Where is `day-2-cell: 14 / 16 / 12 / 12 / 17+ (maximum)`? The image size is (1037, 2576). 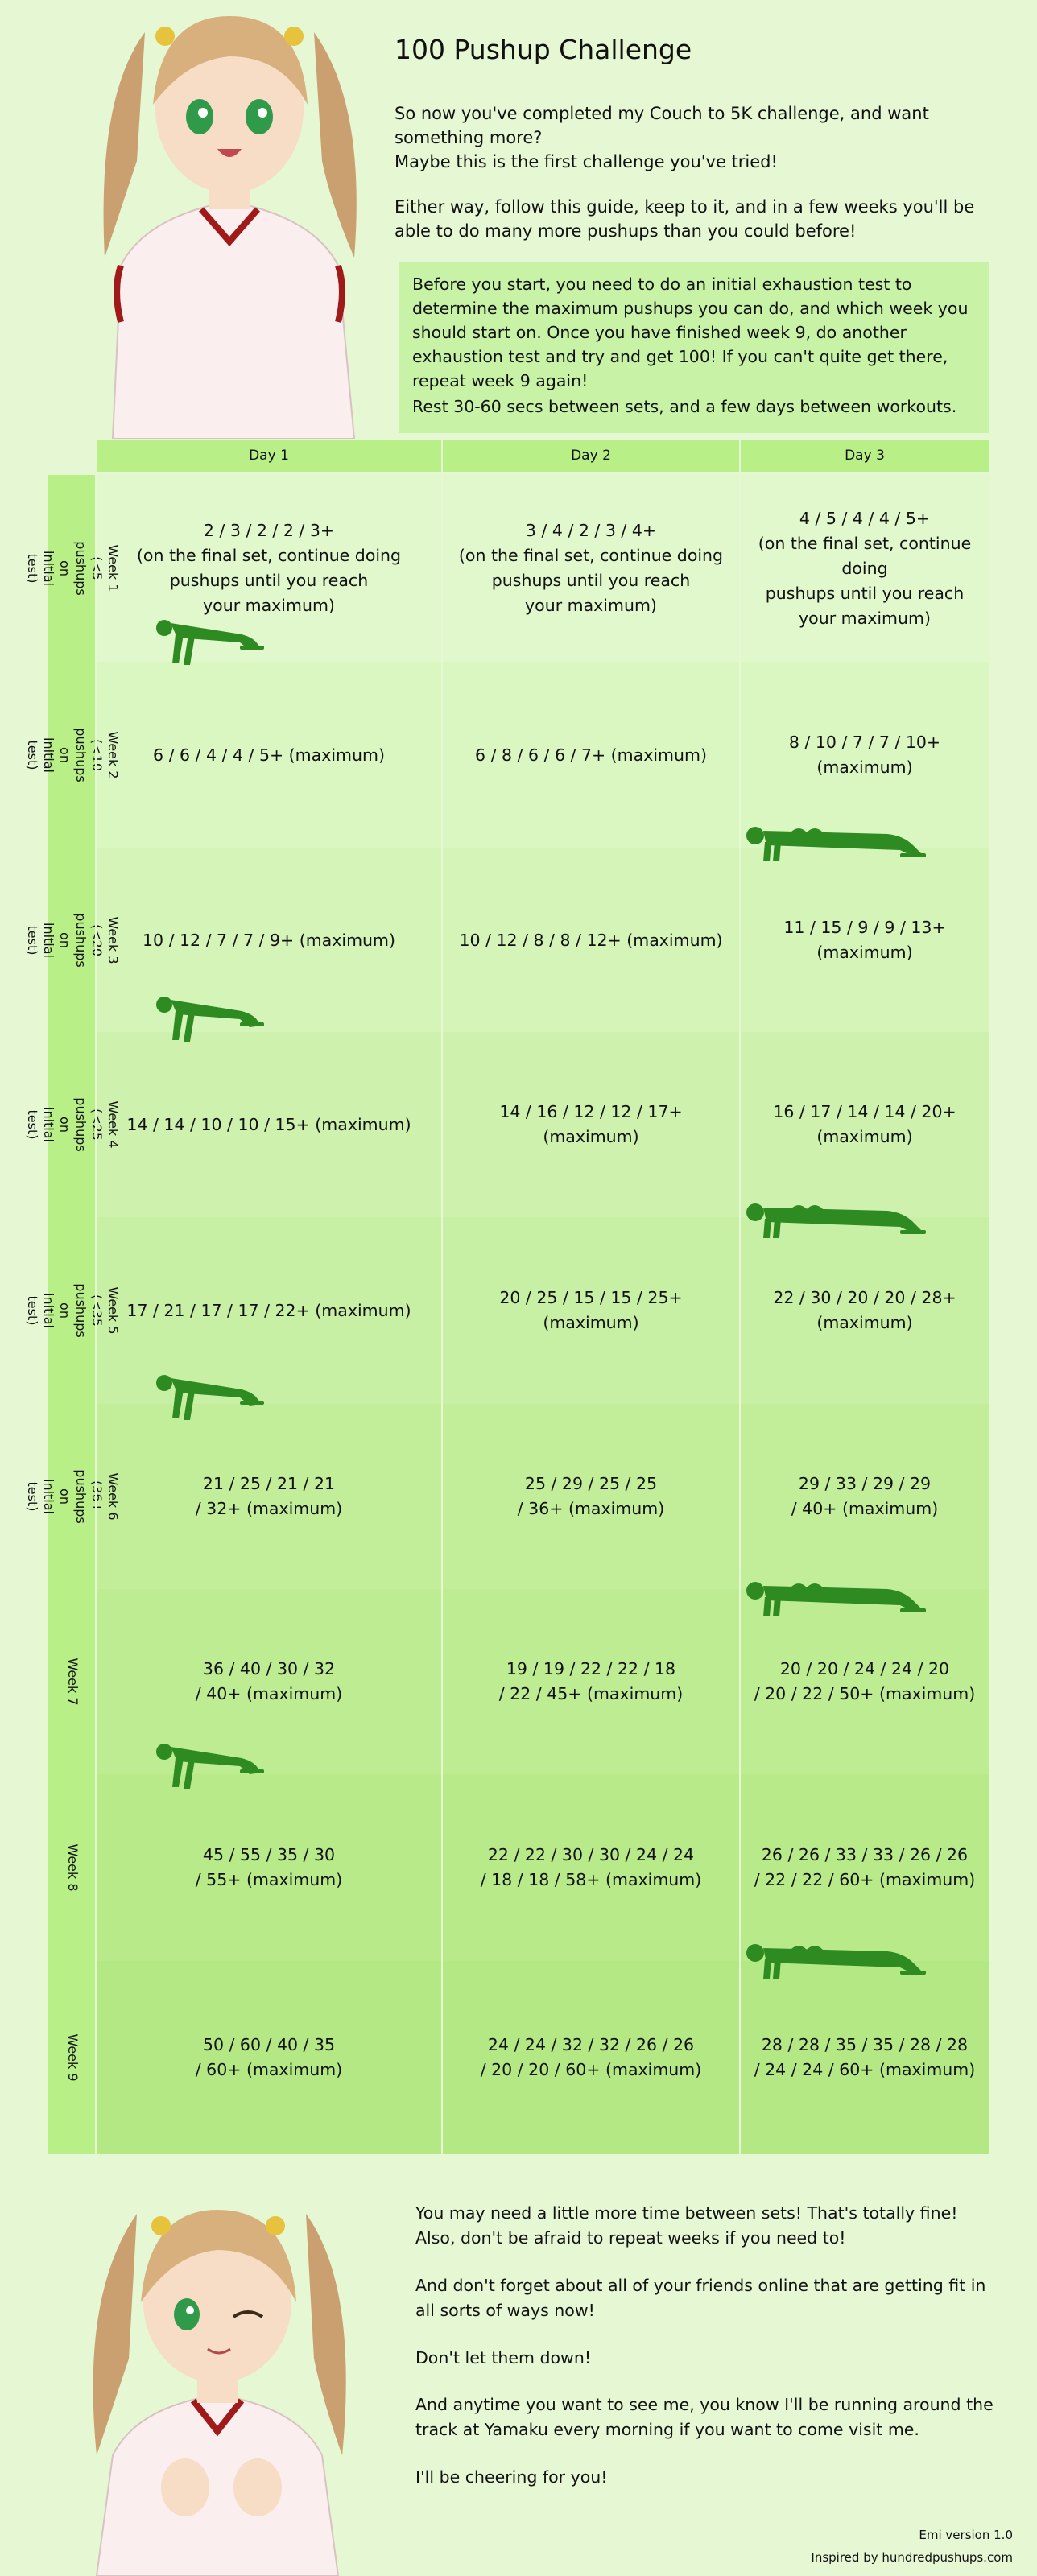 day-2-cell: 14 / 16 / 12 / 12 / 17+ (maximum) is located at coordinates (591, 1124).